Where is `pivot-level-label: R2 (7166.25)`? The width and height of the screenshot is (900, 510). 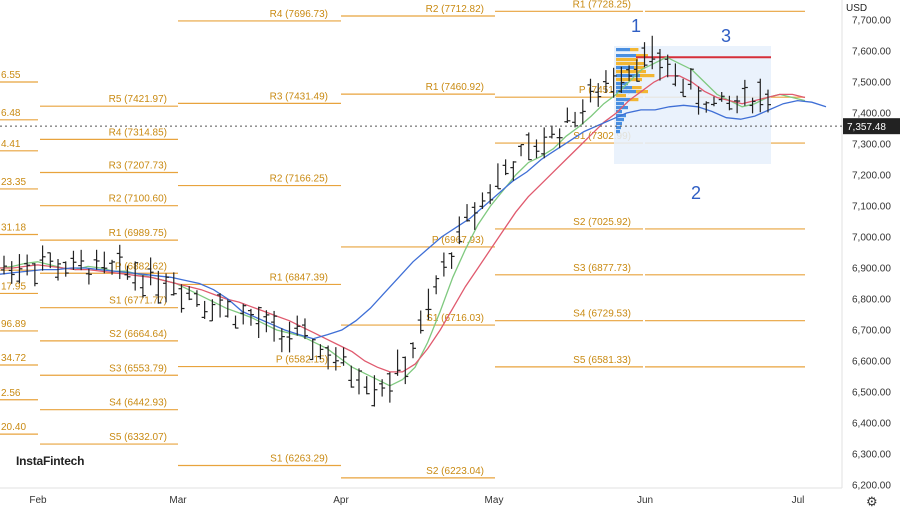
pivot-level-label: R2 (7166.25) is located at coordinates (299, 179).